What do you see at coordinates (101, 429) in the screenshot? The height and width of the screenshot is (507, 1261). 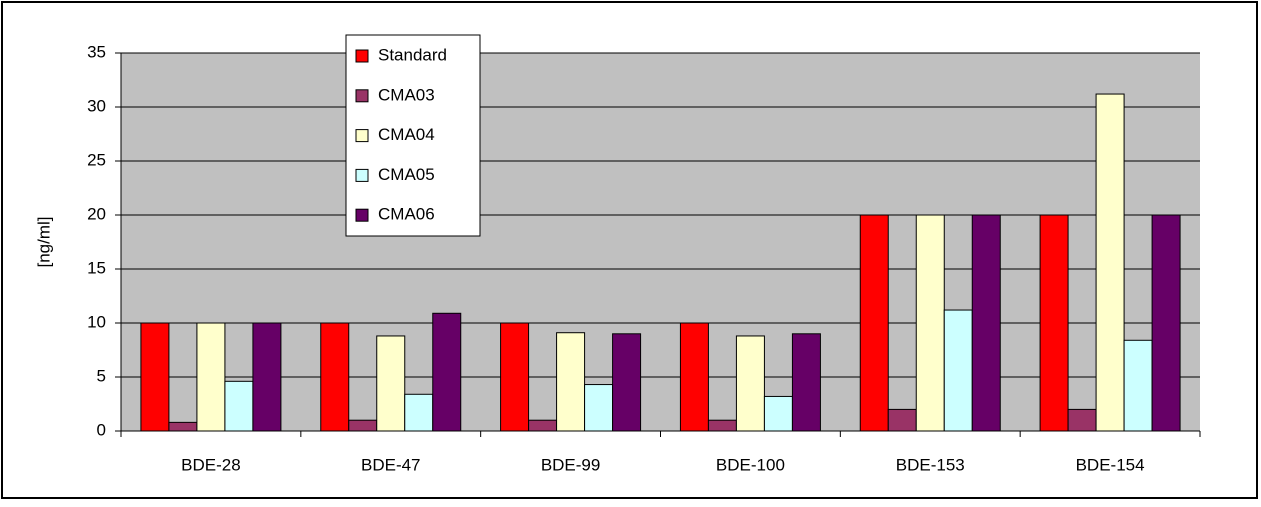 I see `y-tick-label: 0` at bounding box center [101, 429].